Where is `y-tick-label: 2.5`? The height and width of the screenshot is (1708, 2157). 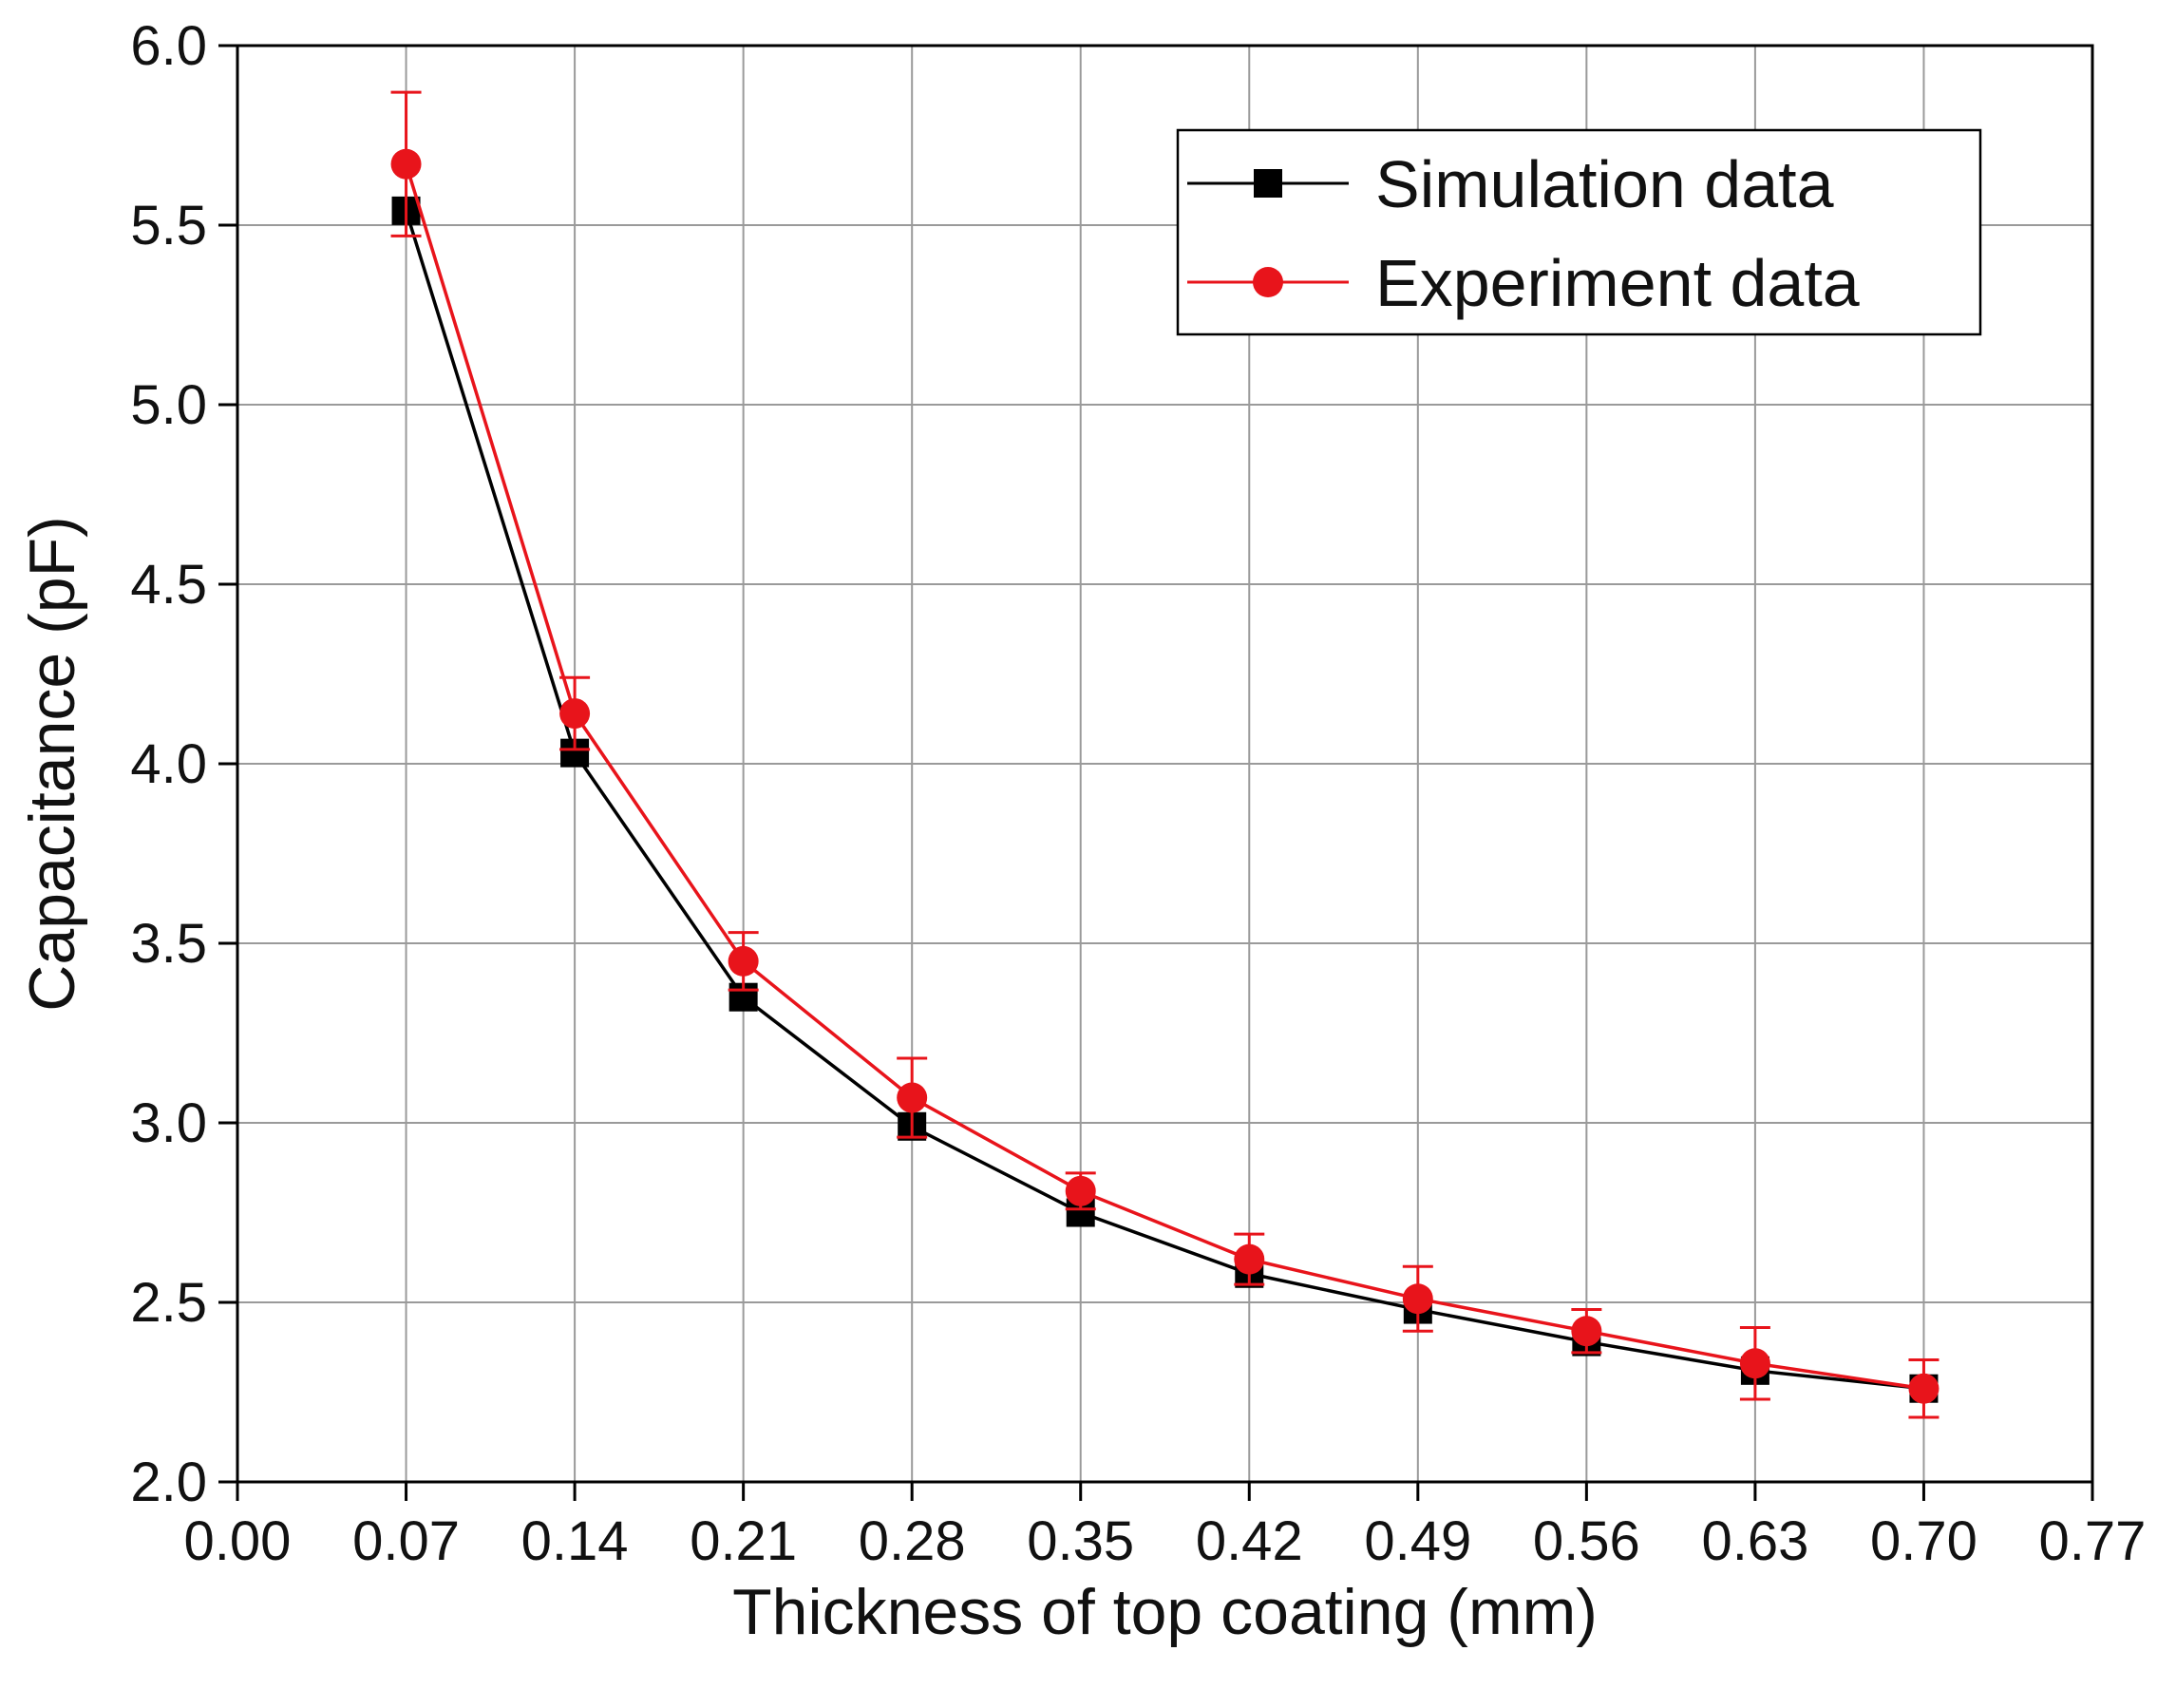
y-tick-label: 2.5 is located at coordinates (169, 1303).